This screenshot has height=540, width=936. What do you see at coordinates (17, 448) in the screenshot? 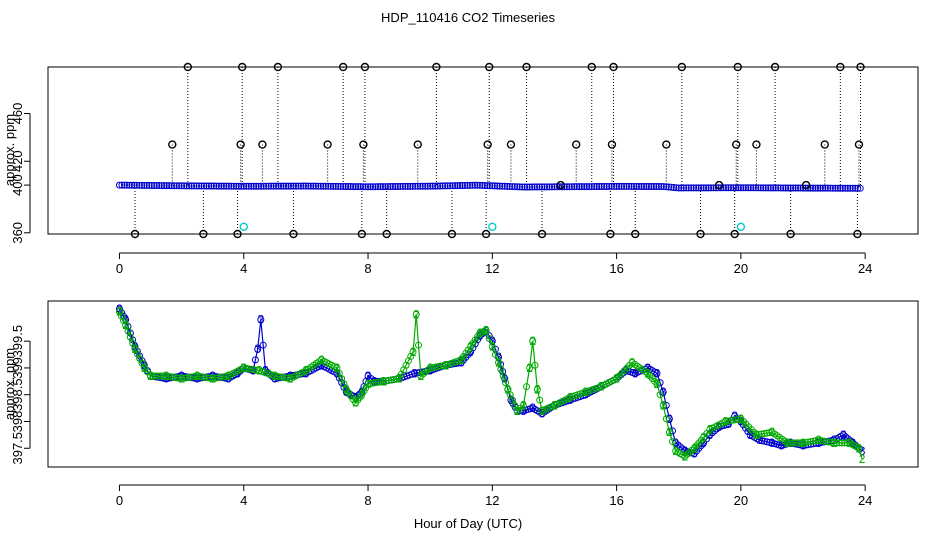
I see `y-tick-label: 397.5` at bounding box center [17, 448].